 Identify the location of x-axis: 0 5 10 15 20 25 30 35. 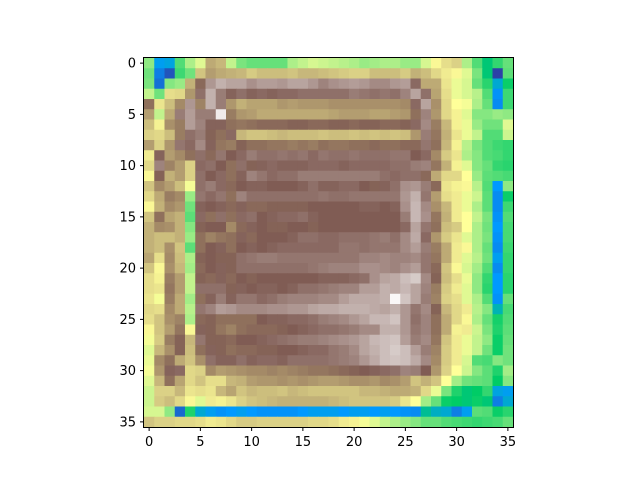
(330, 438).